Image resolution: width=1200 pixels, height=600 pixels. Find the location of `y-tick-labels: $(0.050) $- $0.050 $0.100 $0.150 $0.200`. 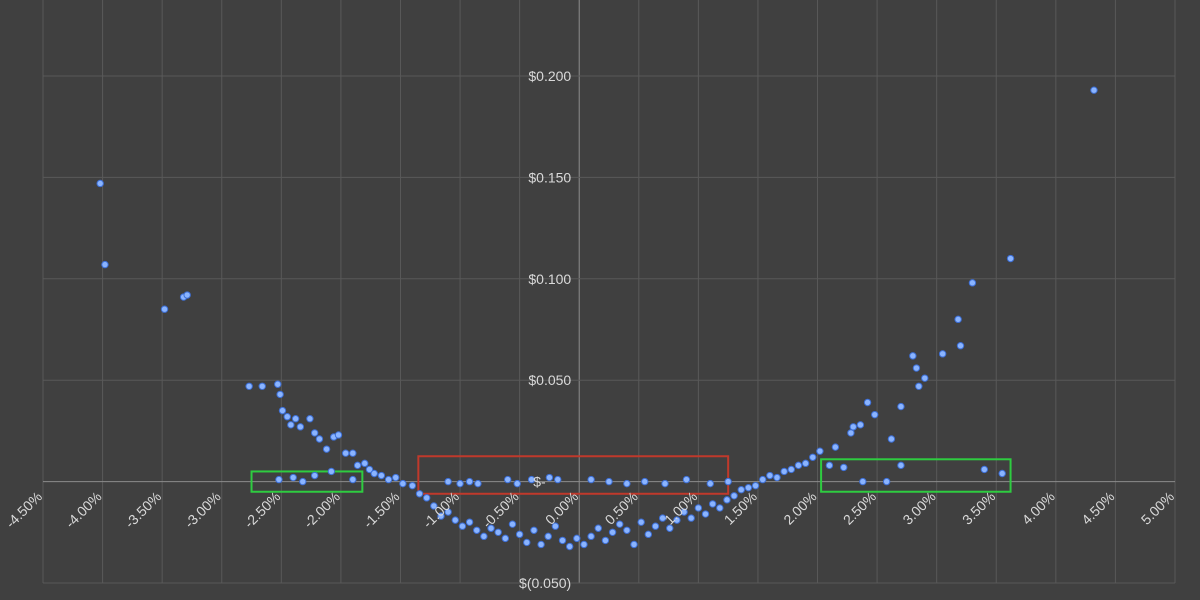

y-tick-labels: $(0.050) $- $0.050 $0.100 $0.150 $0.200 is located at coordinates (545, 329).